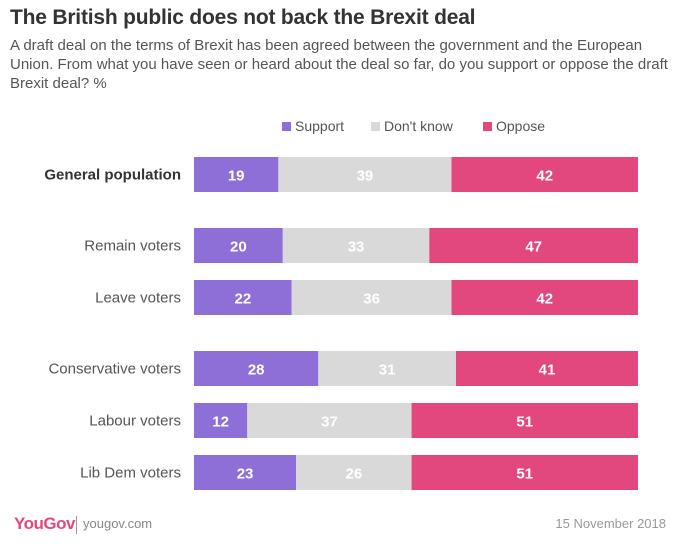  I want to click on category-label-general-population: General population, so click(112, 175).